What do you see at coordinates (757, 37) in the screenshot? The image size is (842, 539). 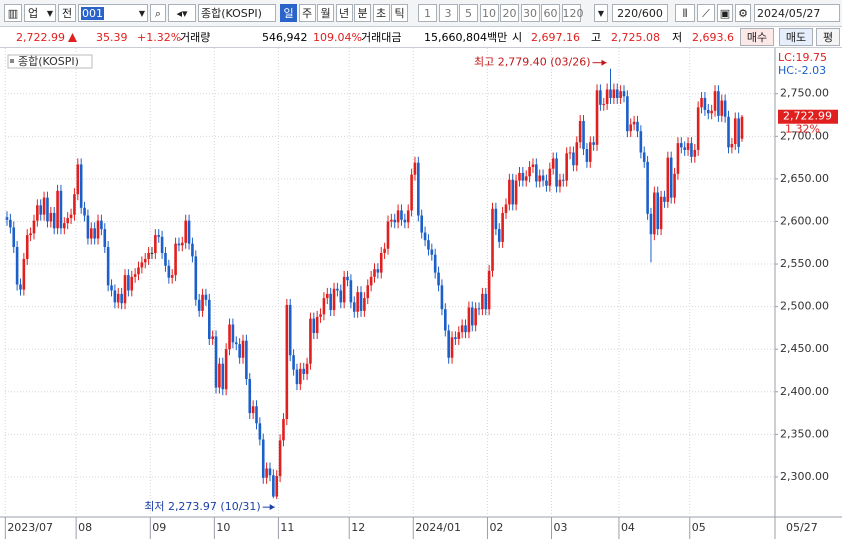 I see `toolbar-button: 매수` at bounding box center [757, 37].